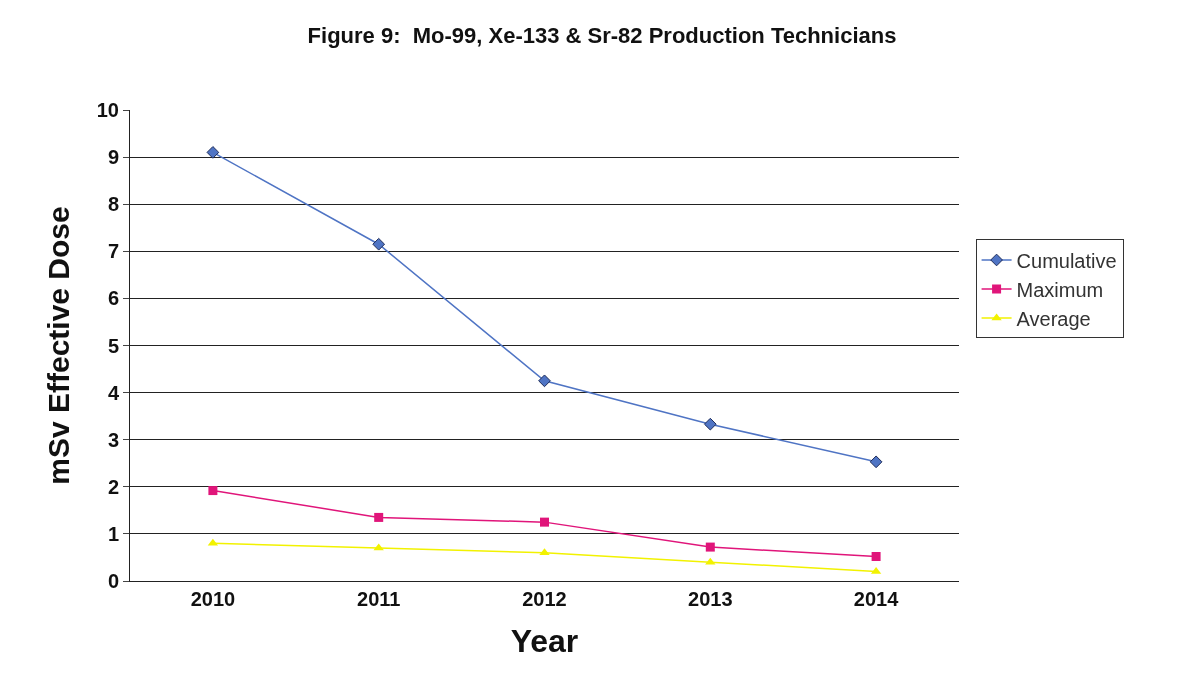 Image resolution: width=1204 pixels, height=691 pixels. What do you see at coordinates (213, 599) in the screenshot?
I see `x-tick-label: 2010` at bounding box center [213, 599].